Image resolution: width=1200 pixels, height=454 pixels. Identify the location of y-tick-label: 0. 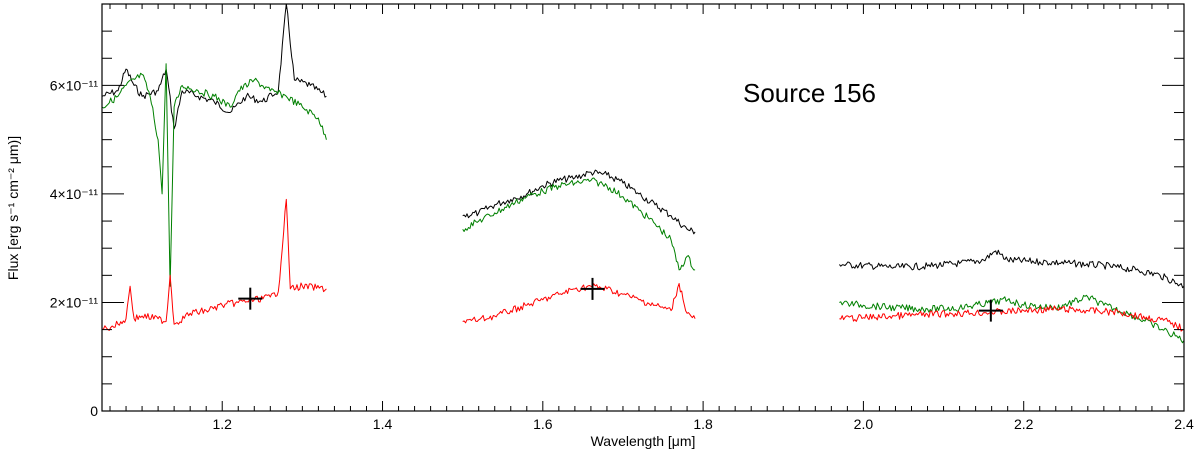
(94, 411).